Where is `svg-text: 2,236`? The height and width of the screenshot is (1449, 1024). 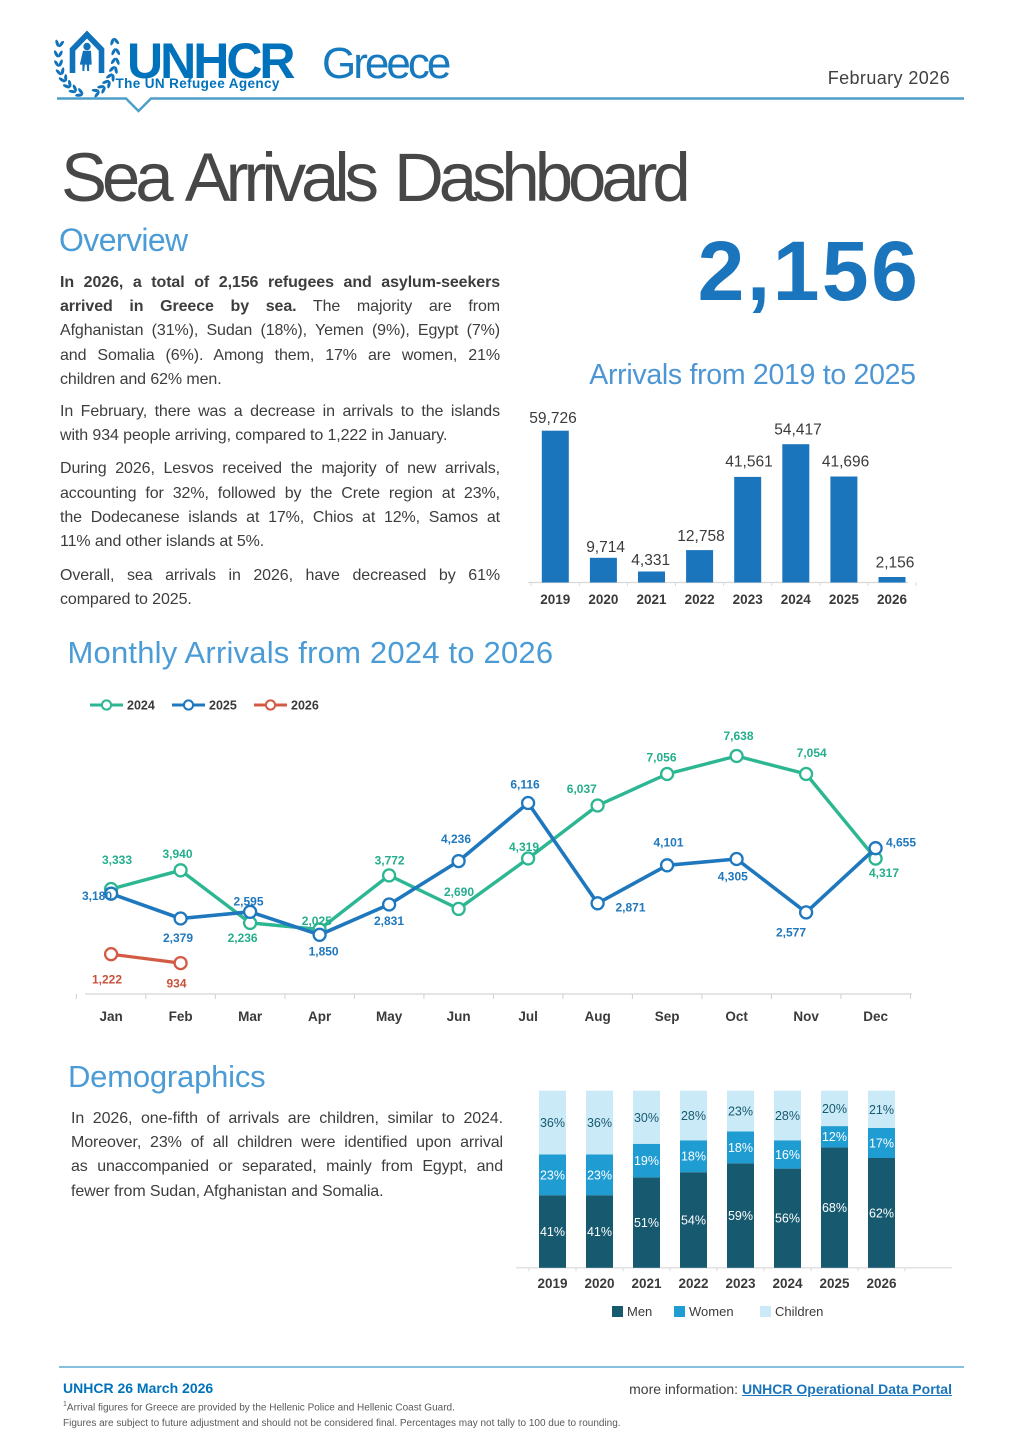 svg-text: 2,236 is located at coordinates (243, 938).